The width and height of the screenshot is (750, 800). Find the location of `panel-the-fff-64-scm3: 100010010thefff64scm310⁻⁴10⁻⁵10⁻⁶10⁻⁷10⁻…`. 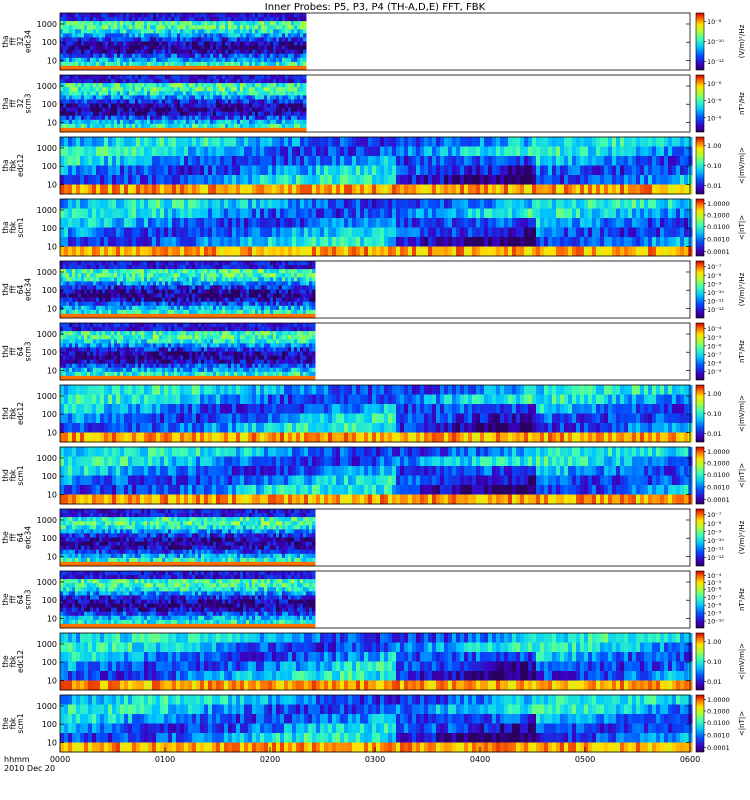

panel-the-fff-64-scm3: 100010010thefff64scm310⁻⁴10⁻⁵10⁻⁶10⁻⁷10⁻… is located at coordinates (373, 599).